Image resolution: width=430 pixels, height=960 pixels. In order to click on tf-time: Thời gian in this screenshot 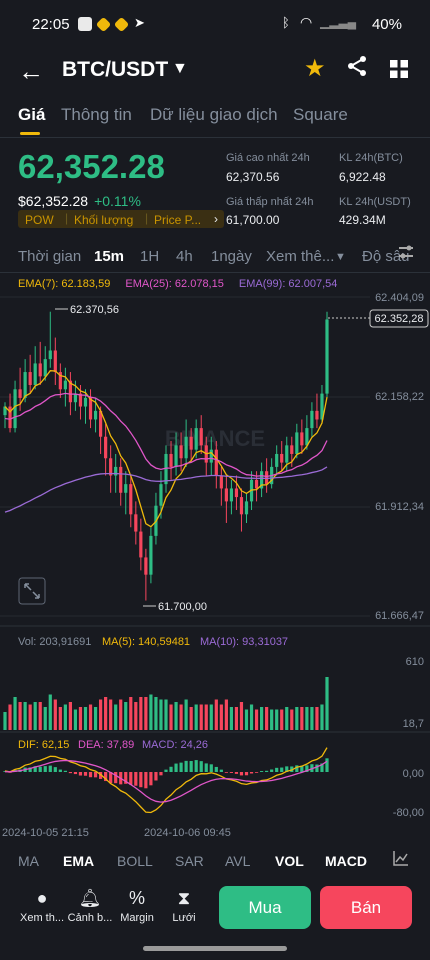, I will do `click(50, 256)`.